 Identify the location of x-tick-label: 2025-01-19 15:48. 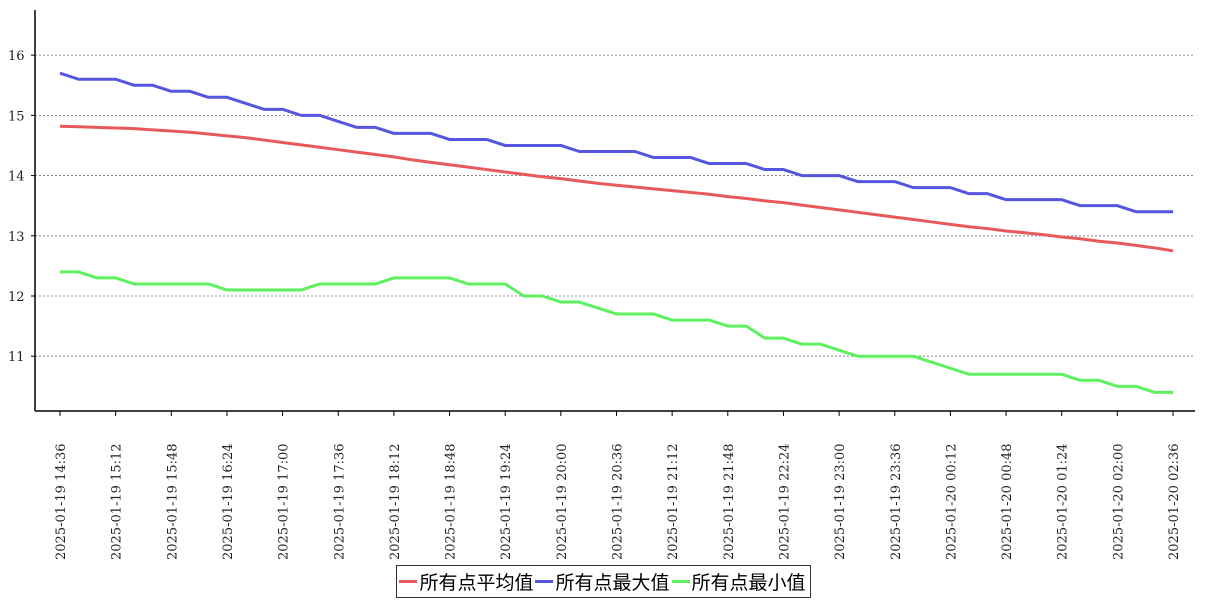
(172, 501).